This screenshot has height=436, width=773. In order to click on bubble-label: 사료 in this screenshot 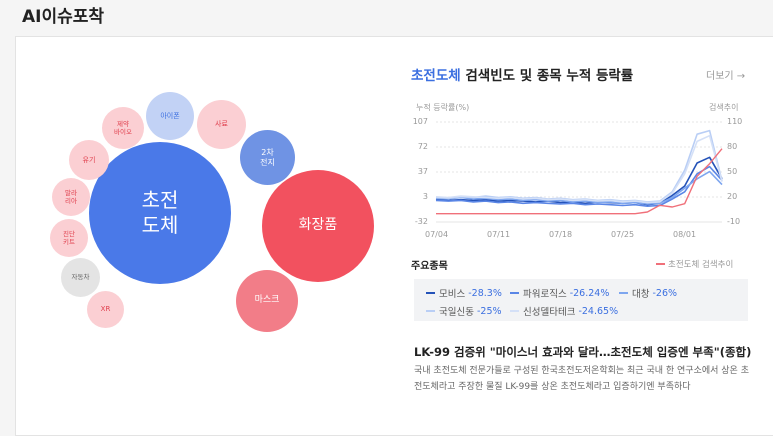, I will do `click(221, 124)`.